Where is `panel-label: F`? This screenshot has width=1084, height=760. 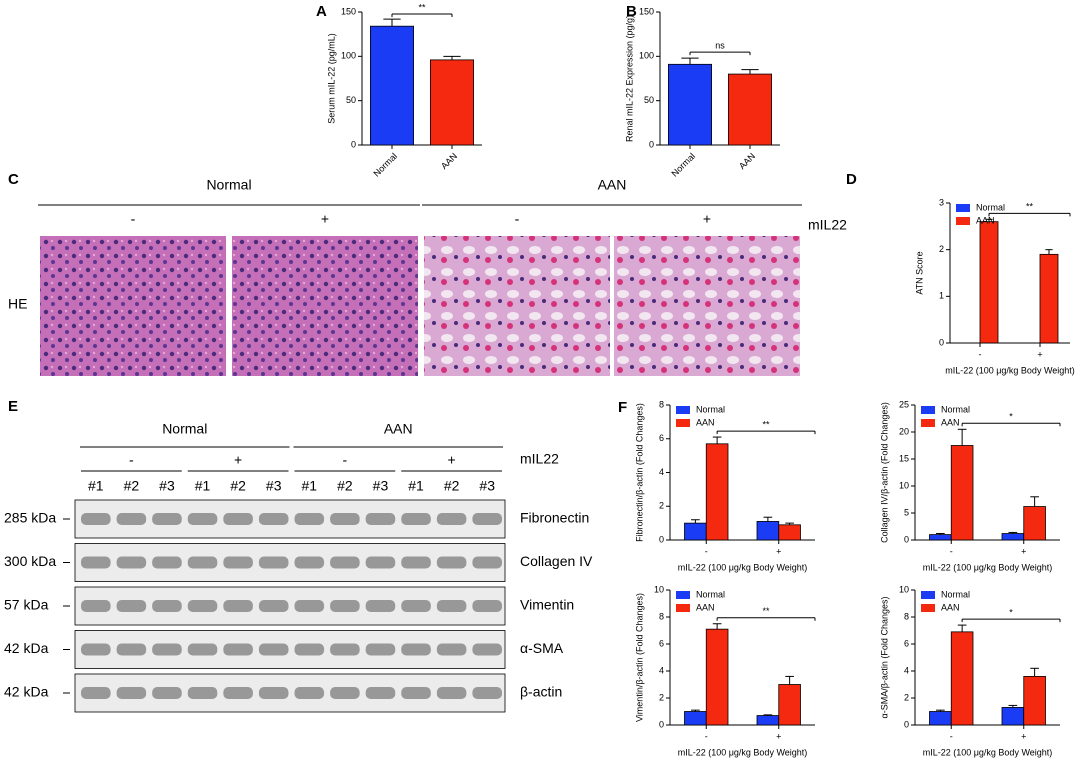 panel-label: F is located at coordinates (622, 407).